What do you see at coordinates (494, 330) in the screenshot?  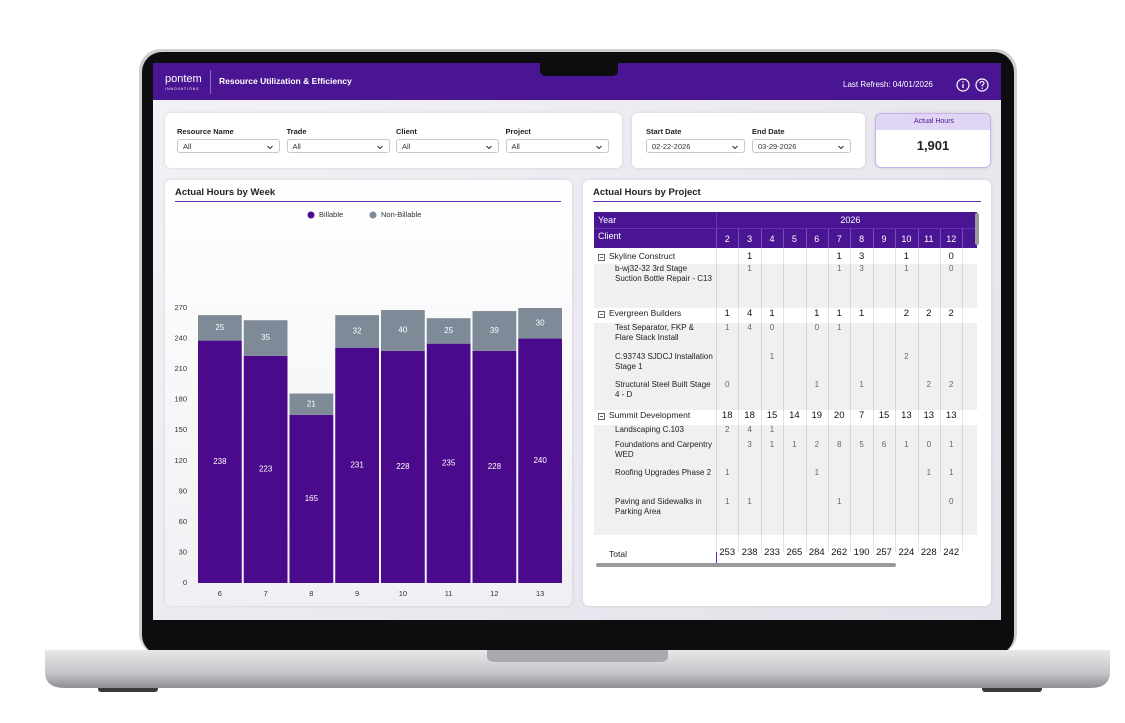 I see `bar-label: 39` at bounding box center [494, 330].